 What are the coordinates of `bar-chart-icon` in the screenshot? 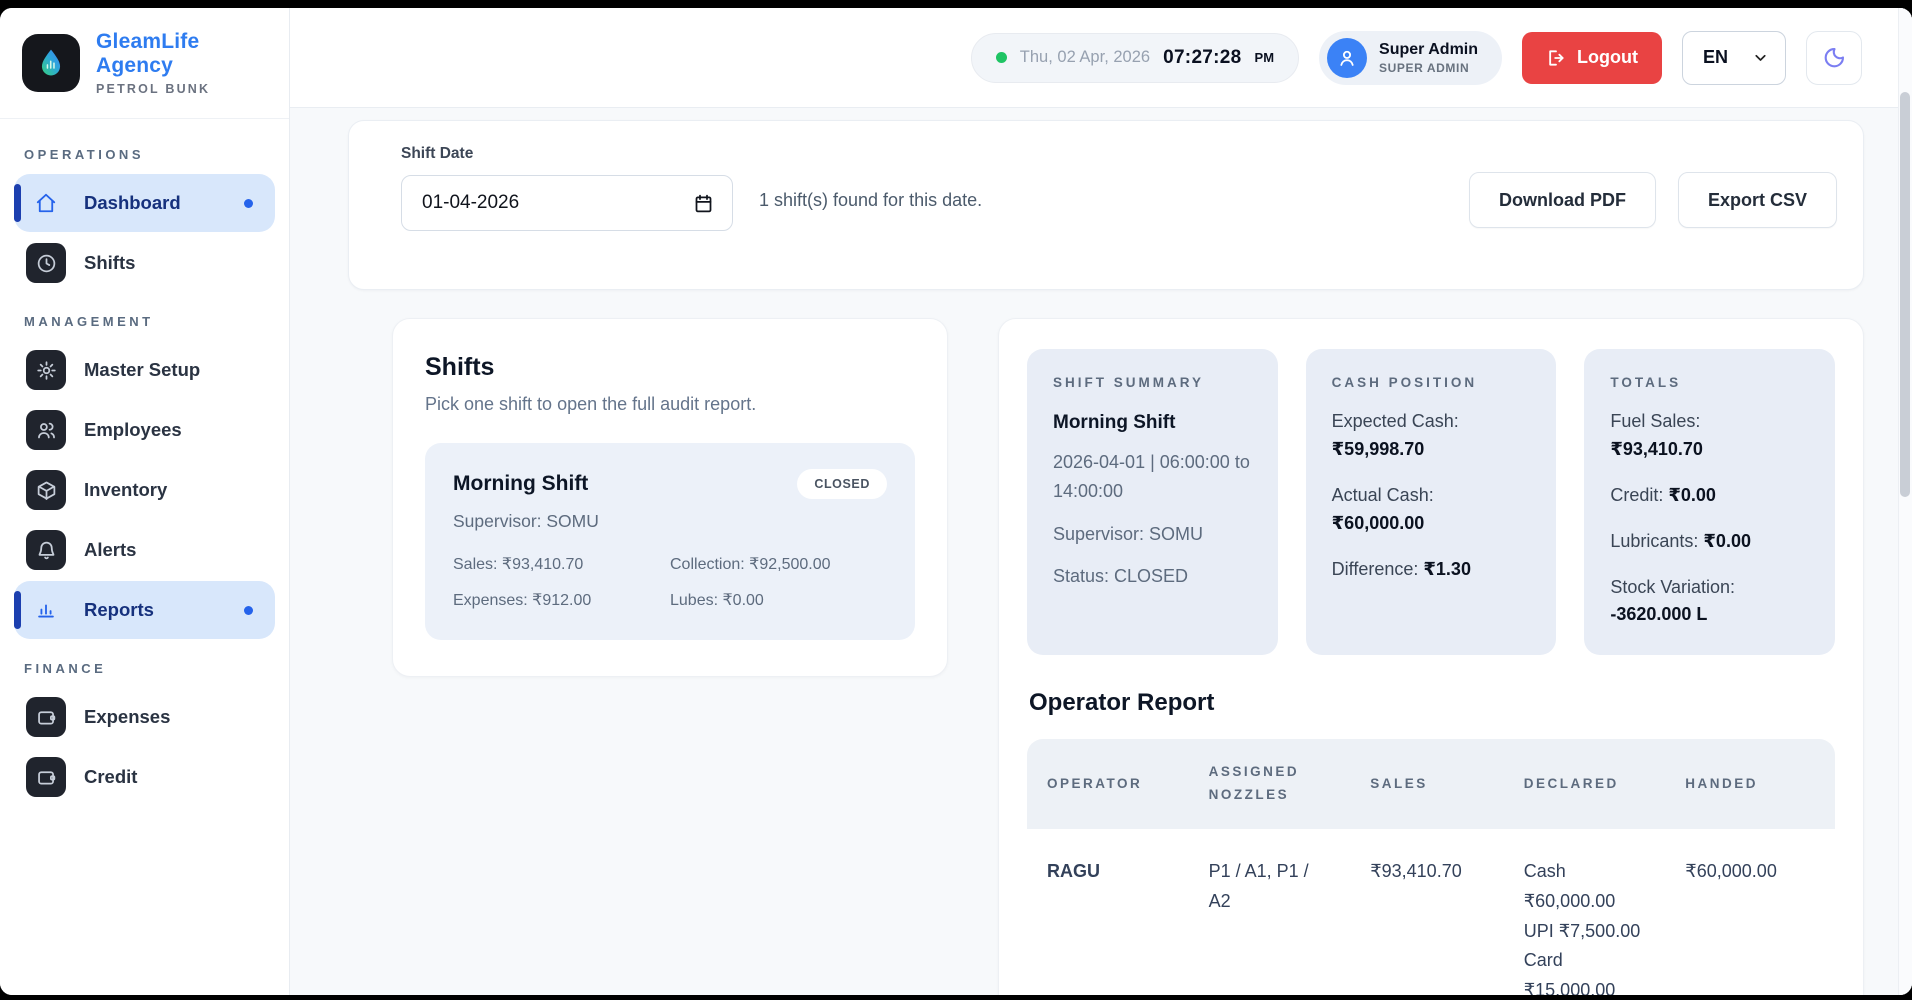 It's located at (46, 610).